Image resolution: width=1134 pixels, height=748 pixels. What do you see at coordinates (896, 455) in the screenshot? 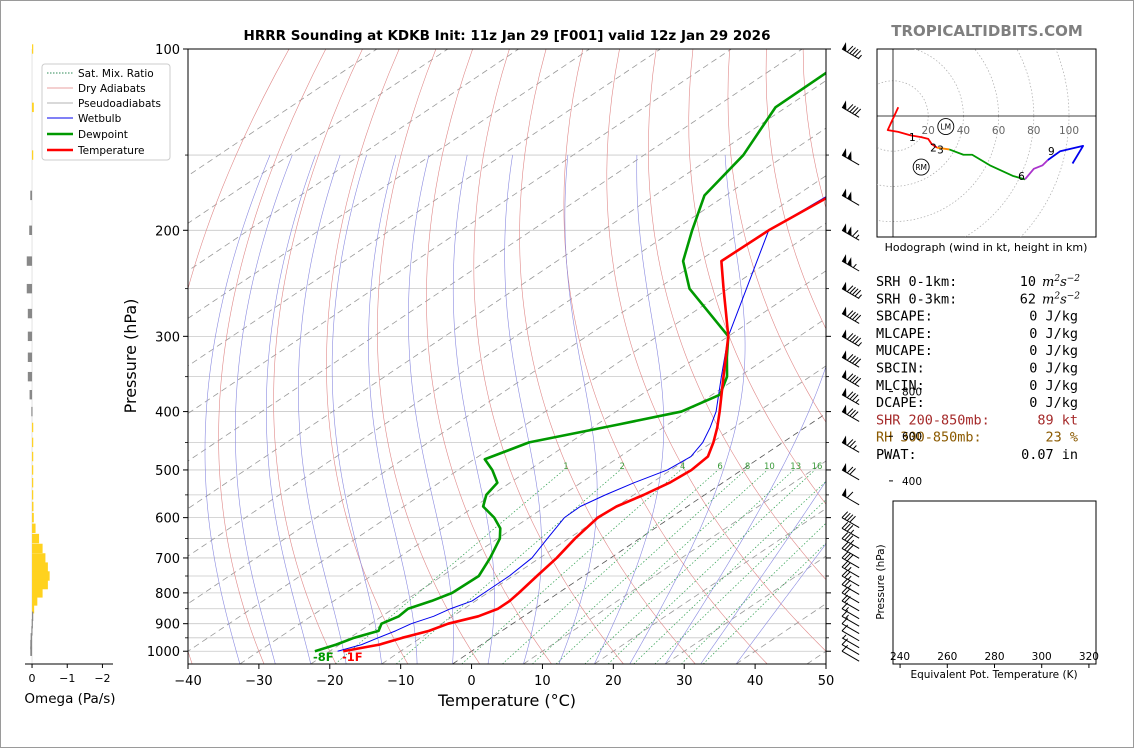
I see `index-label: PWAT:` at bounding box center [896, 455].